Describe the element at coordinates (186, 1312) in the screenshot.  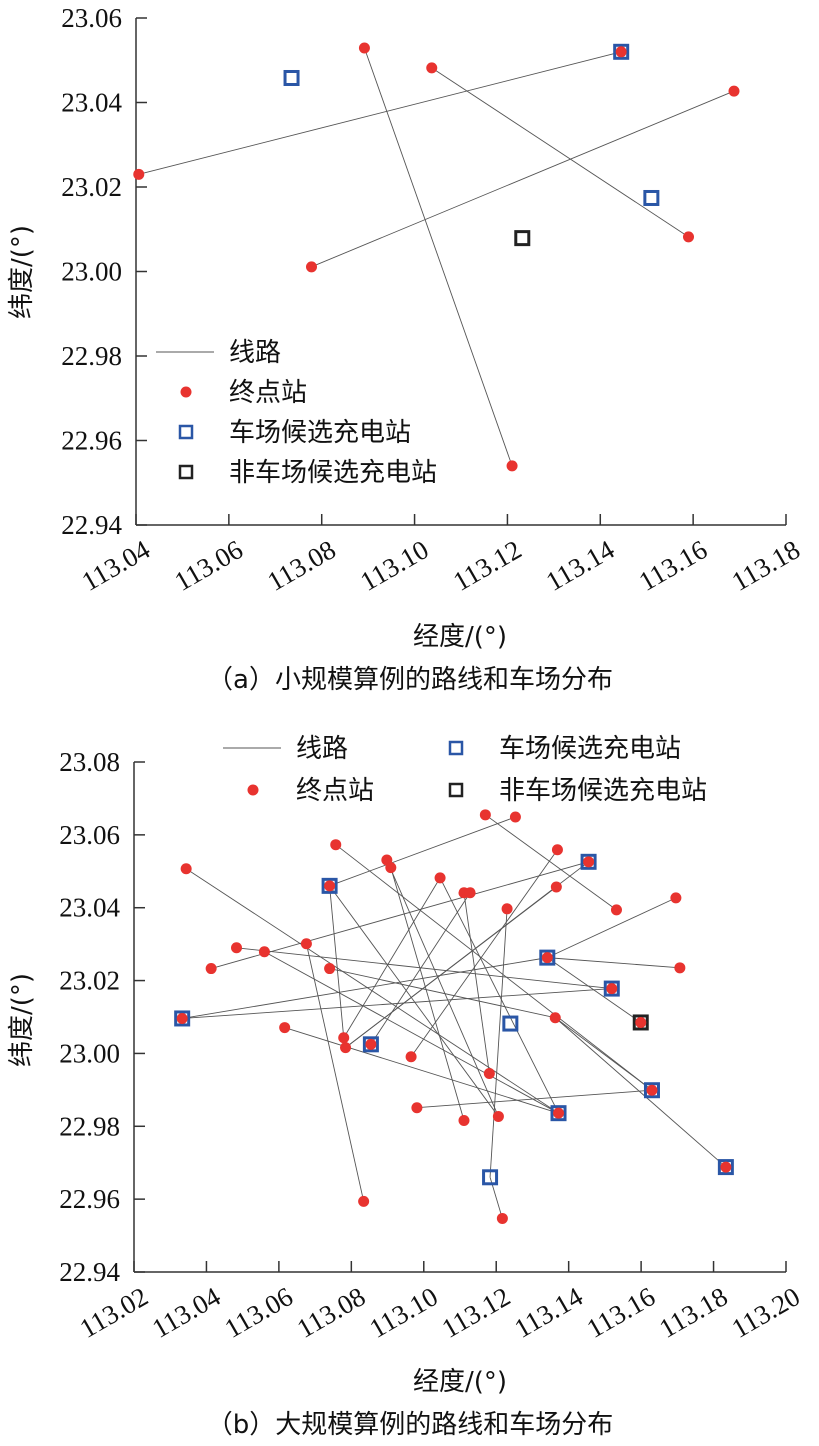
I see `x-tick-label: 113.04` at that location.